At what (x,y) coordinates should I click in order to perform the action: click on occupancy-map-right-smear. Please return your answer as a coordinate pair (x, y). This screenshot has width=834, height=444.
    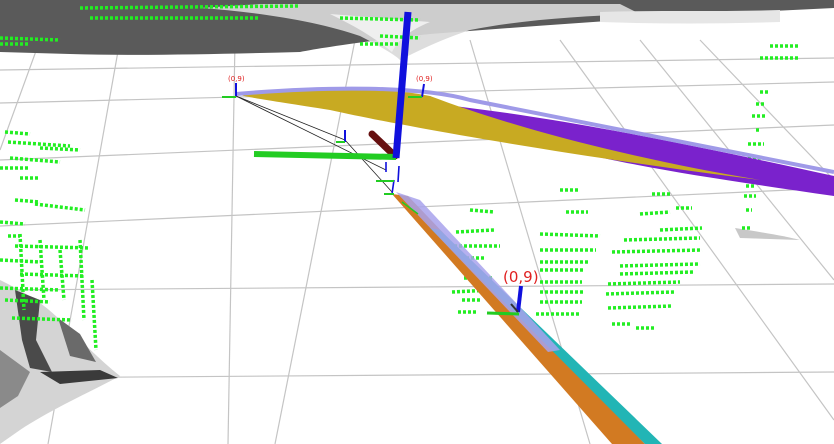
    Looking at the image, I should click on (767, 234).